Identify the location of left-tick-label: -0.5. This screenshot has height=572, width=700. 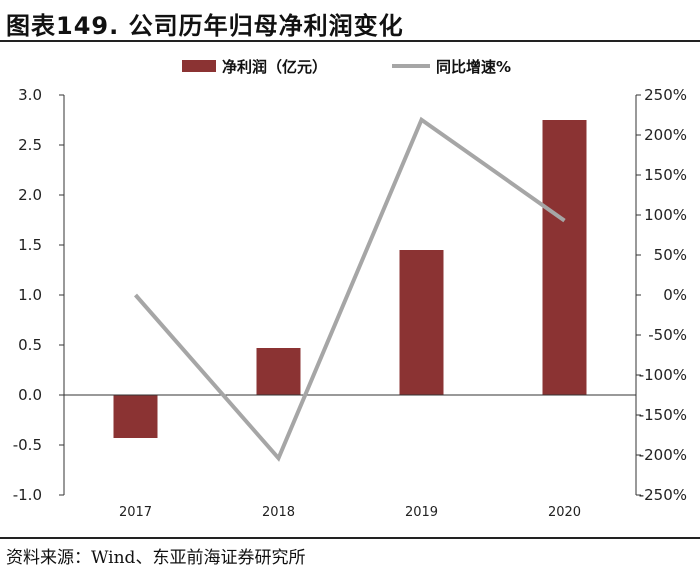
(27, 445).